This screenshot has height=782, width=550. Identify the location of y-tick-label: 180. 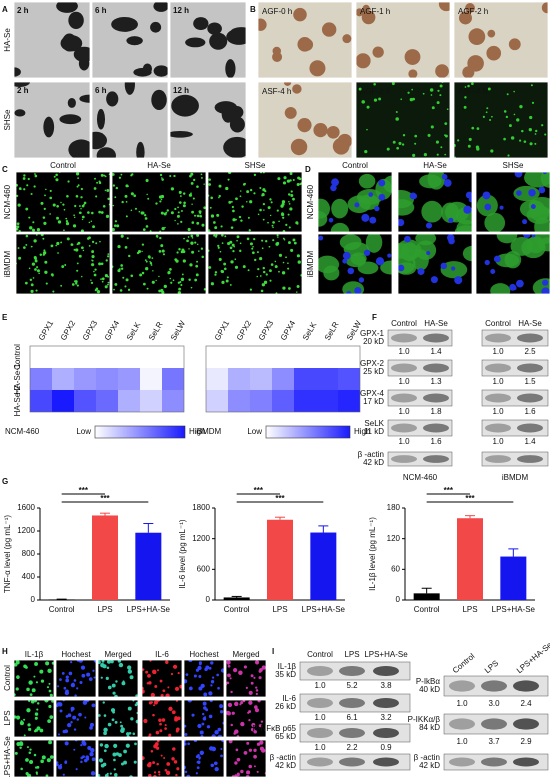
(394, 507).